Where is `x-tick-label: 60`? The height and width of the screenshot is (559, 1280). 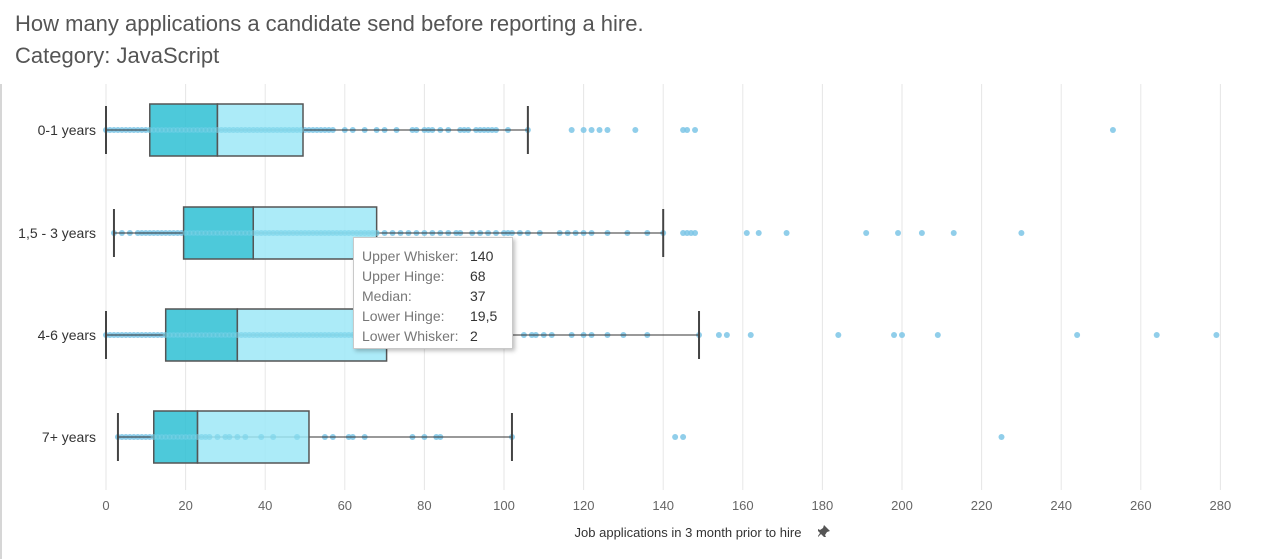
x-tick-label: 60 is located at coordinates (345, 505).